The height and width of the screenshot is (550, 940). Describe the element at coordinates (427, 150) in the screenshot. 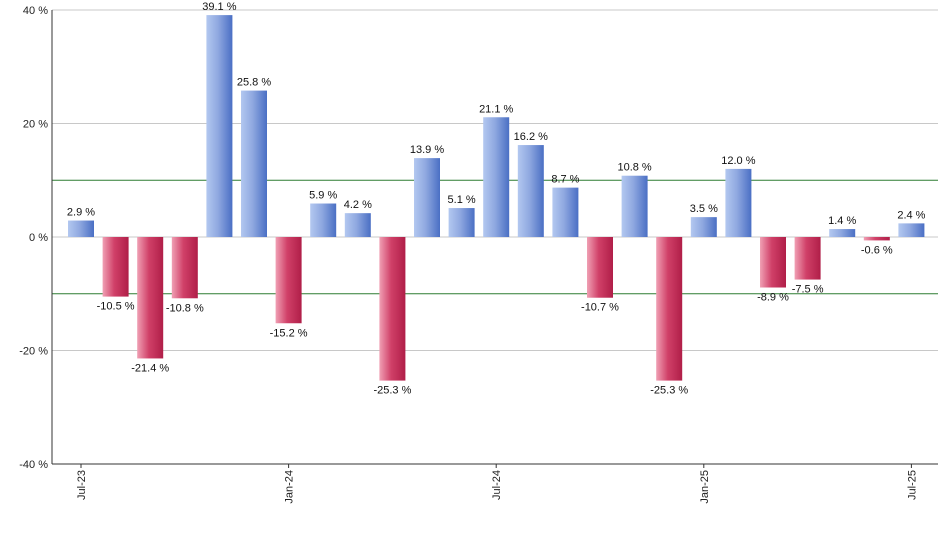

I see `data-label: 13.9 %` at that location.